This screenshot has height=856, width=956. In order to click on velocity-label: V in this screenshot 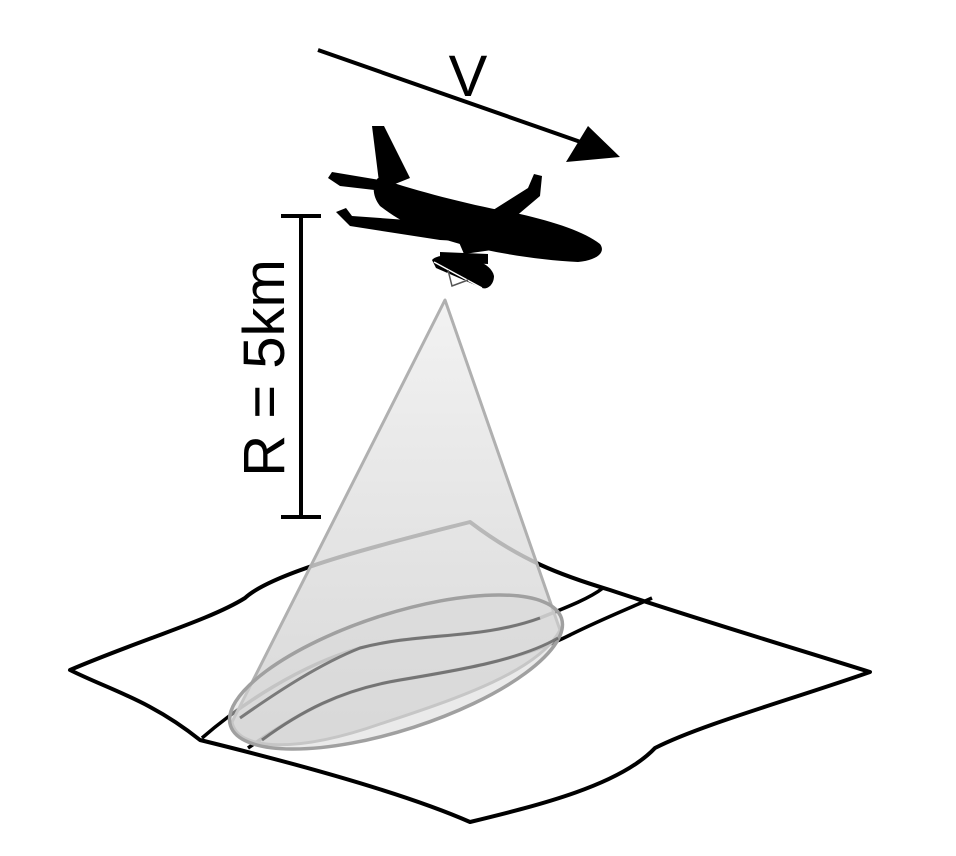, I will do `click(468, 76)`.